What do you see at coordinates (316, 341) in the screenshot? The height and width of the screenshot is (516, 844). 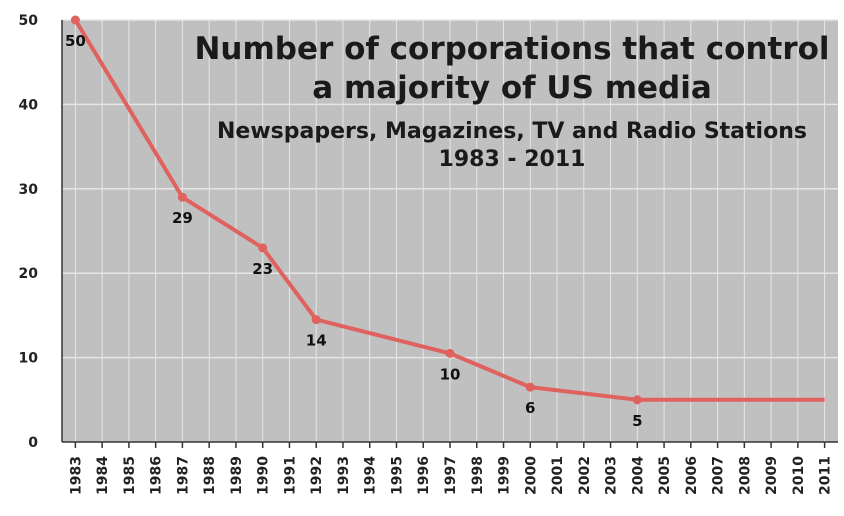 I see `data-label: 14` at bounding box center [316, 341].